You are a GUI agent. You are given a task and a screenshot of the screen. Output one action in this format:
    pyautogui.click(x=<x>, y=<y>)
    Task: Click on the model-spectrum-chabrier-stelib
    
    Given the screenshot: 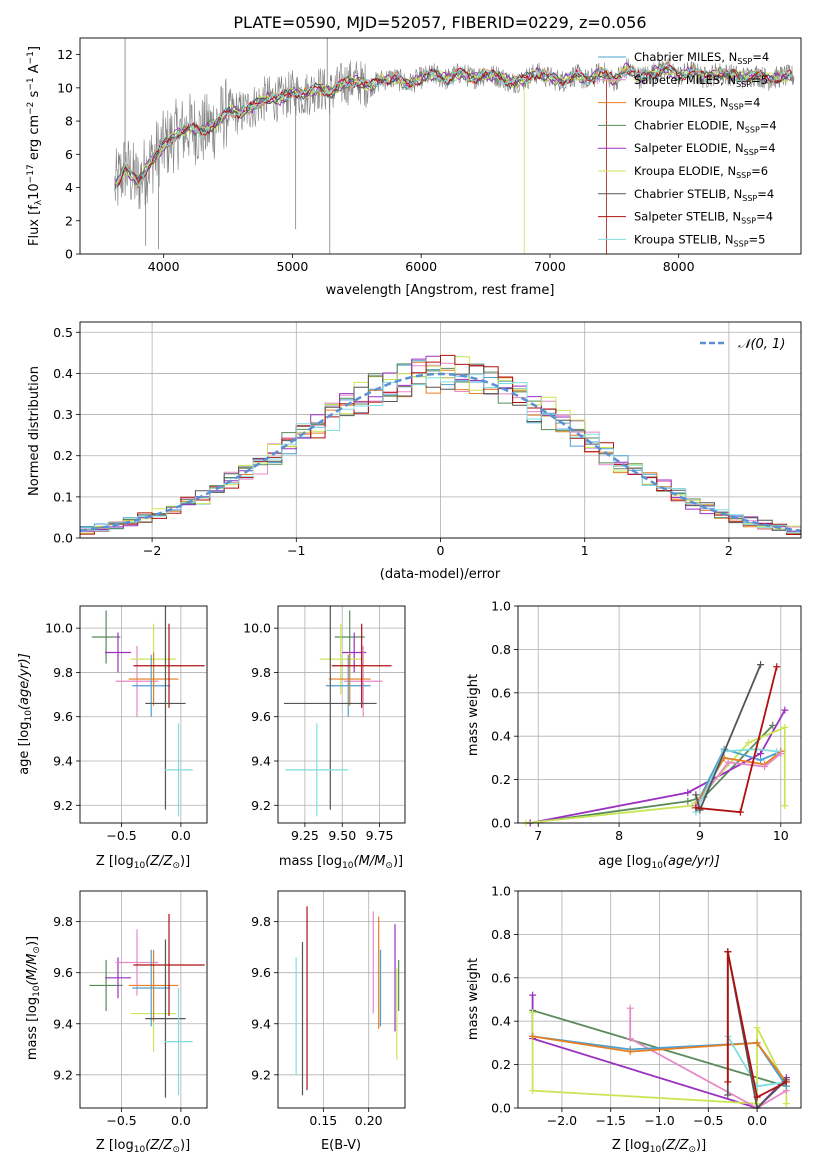 What is the action you would take?
    pyautogui.click(x=453, y=127)
    